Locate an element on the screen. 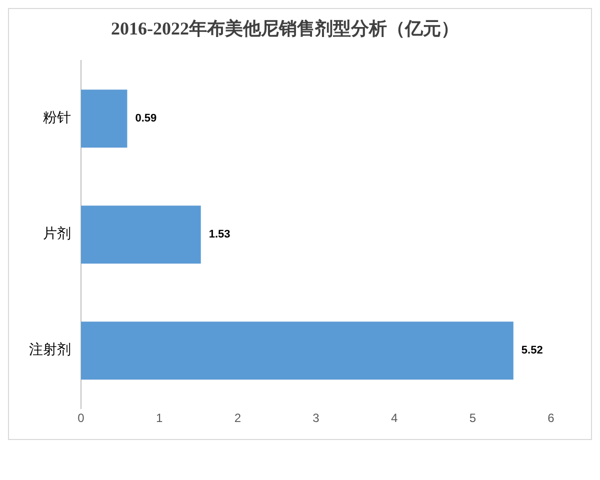 This screenshot has height=480, width=600. data-label: 1.53 is located at coordinates (219, 234).